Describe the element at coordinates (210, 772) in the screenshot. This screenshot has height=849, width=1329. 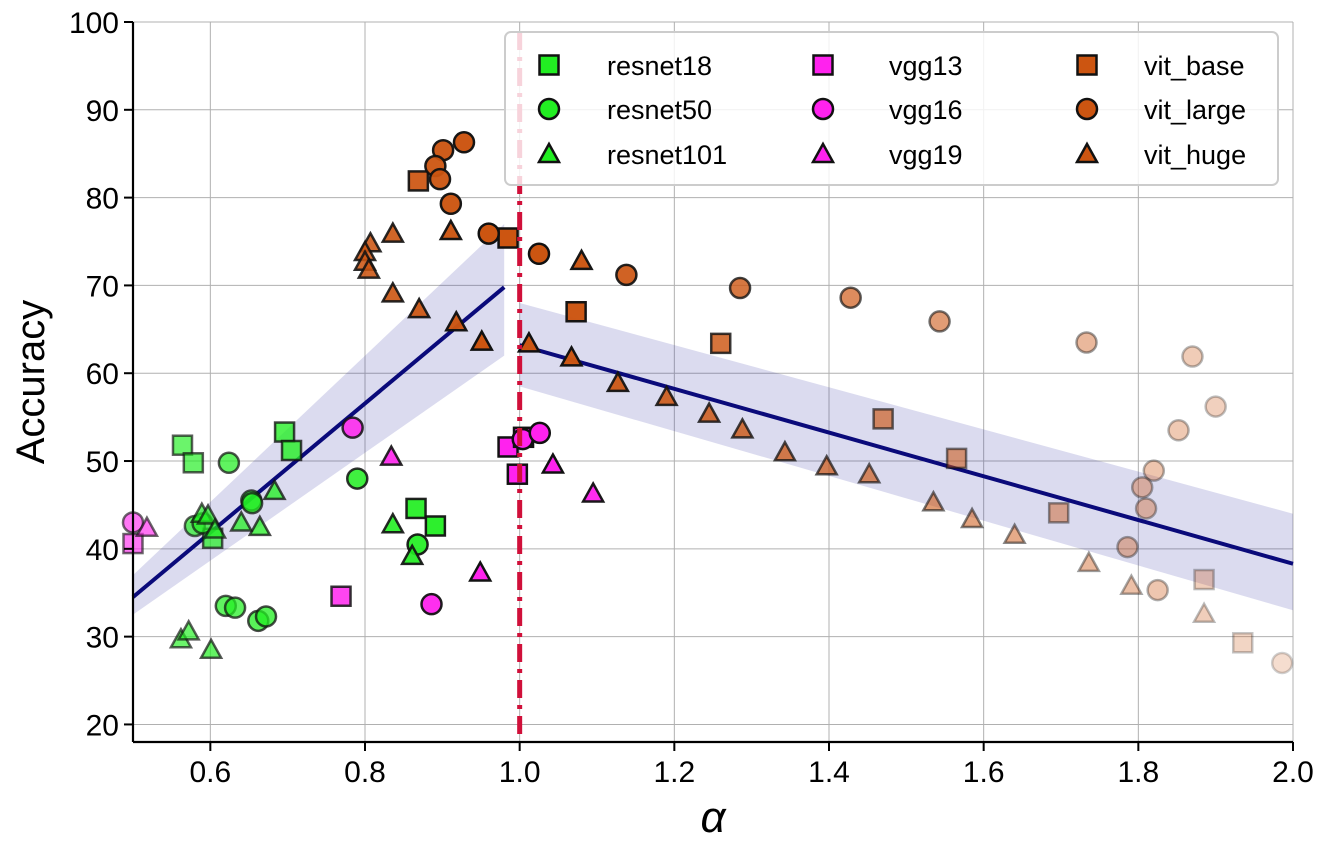
I see `x-tick-label: 0.6` at that location.